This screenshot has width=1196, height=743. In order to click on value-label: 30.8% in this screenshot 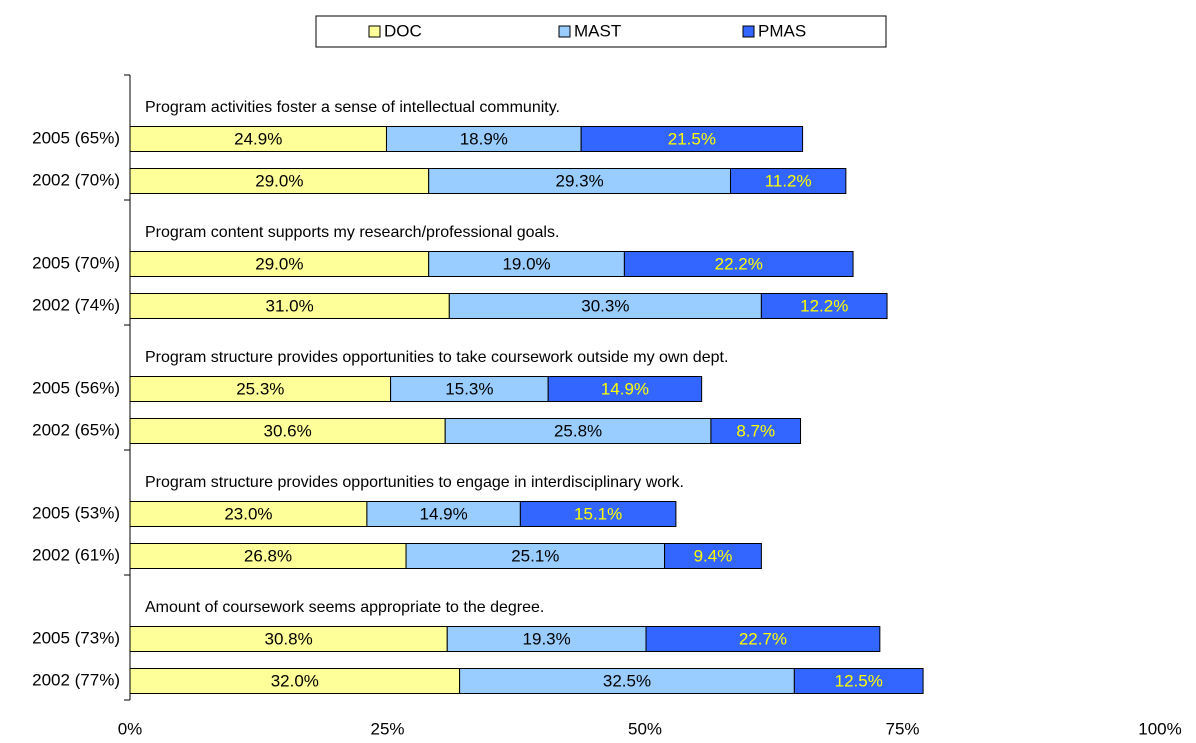, I will do `click(289, 638)`.